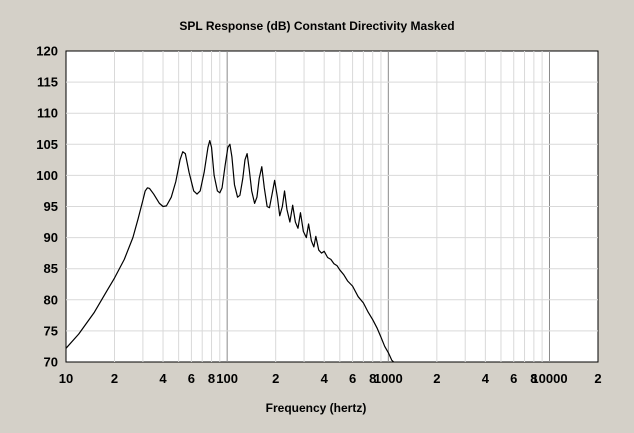 The height and width of the screenshot is (433, 634). I want to click on x-tick-label: 1000, so click(388, 378).